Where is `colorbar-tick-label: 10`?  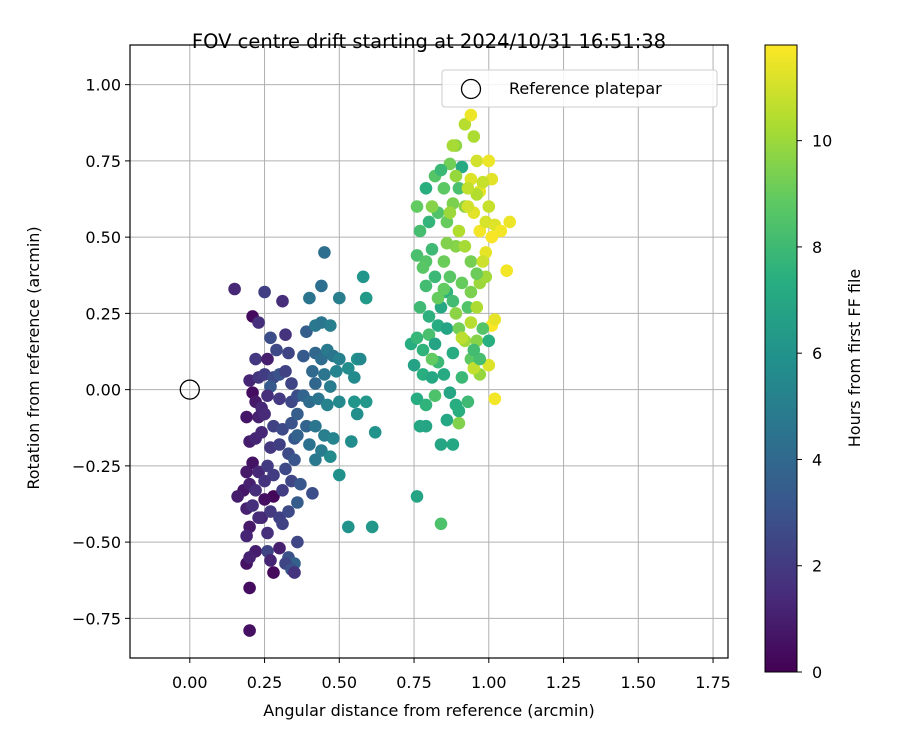
colorbar-tick-label: 10 is located at coordinates (822, 141).